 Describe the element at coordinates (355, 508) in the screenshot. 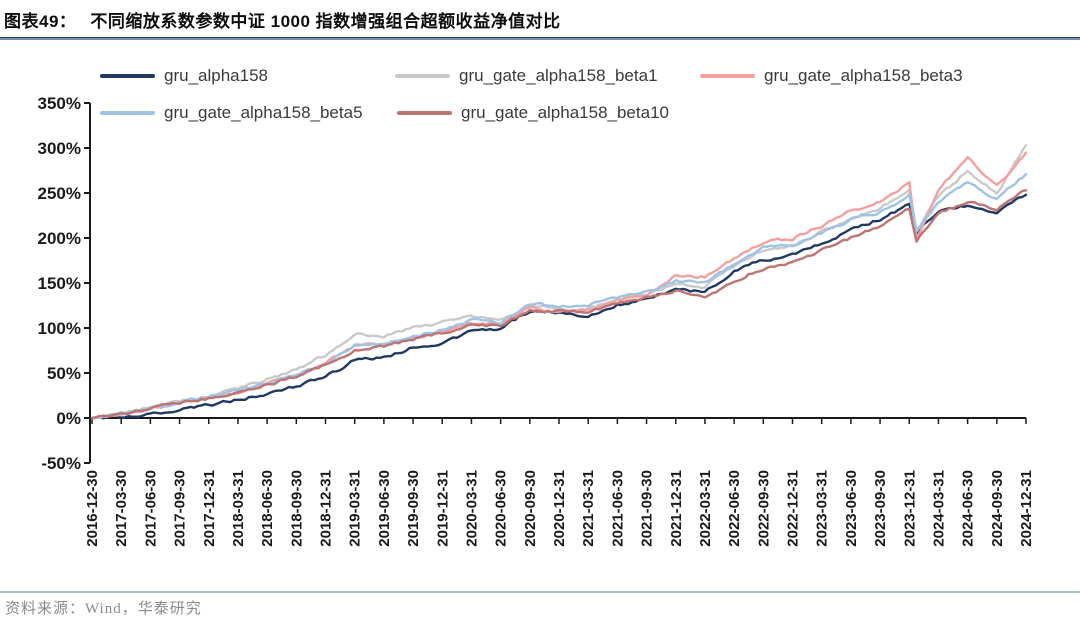

I see `x-tick-label: 2019-03-31` at that location.